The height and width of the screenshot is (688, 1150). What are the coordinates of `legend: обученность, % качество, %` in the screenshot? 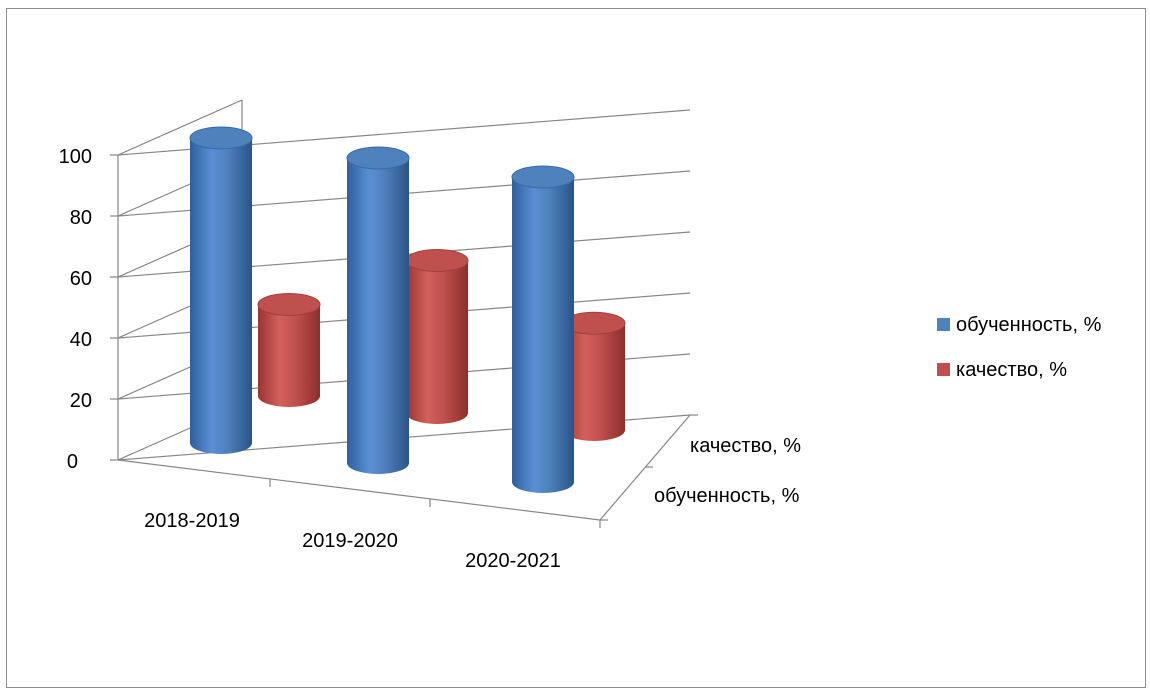 It's located at (1019, 347).